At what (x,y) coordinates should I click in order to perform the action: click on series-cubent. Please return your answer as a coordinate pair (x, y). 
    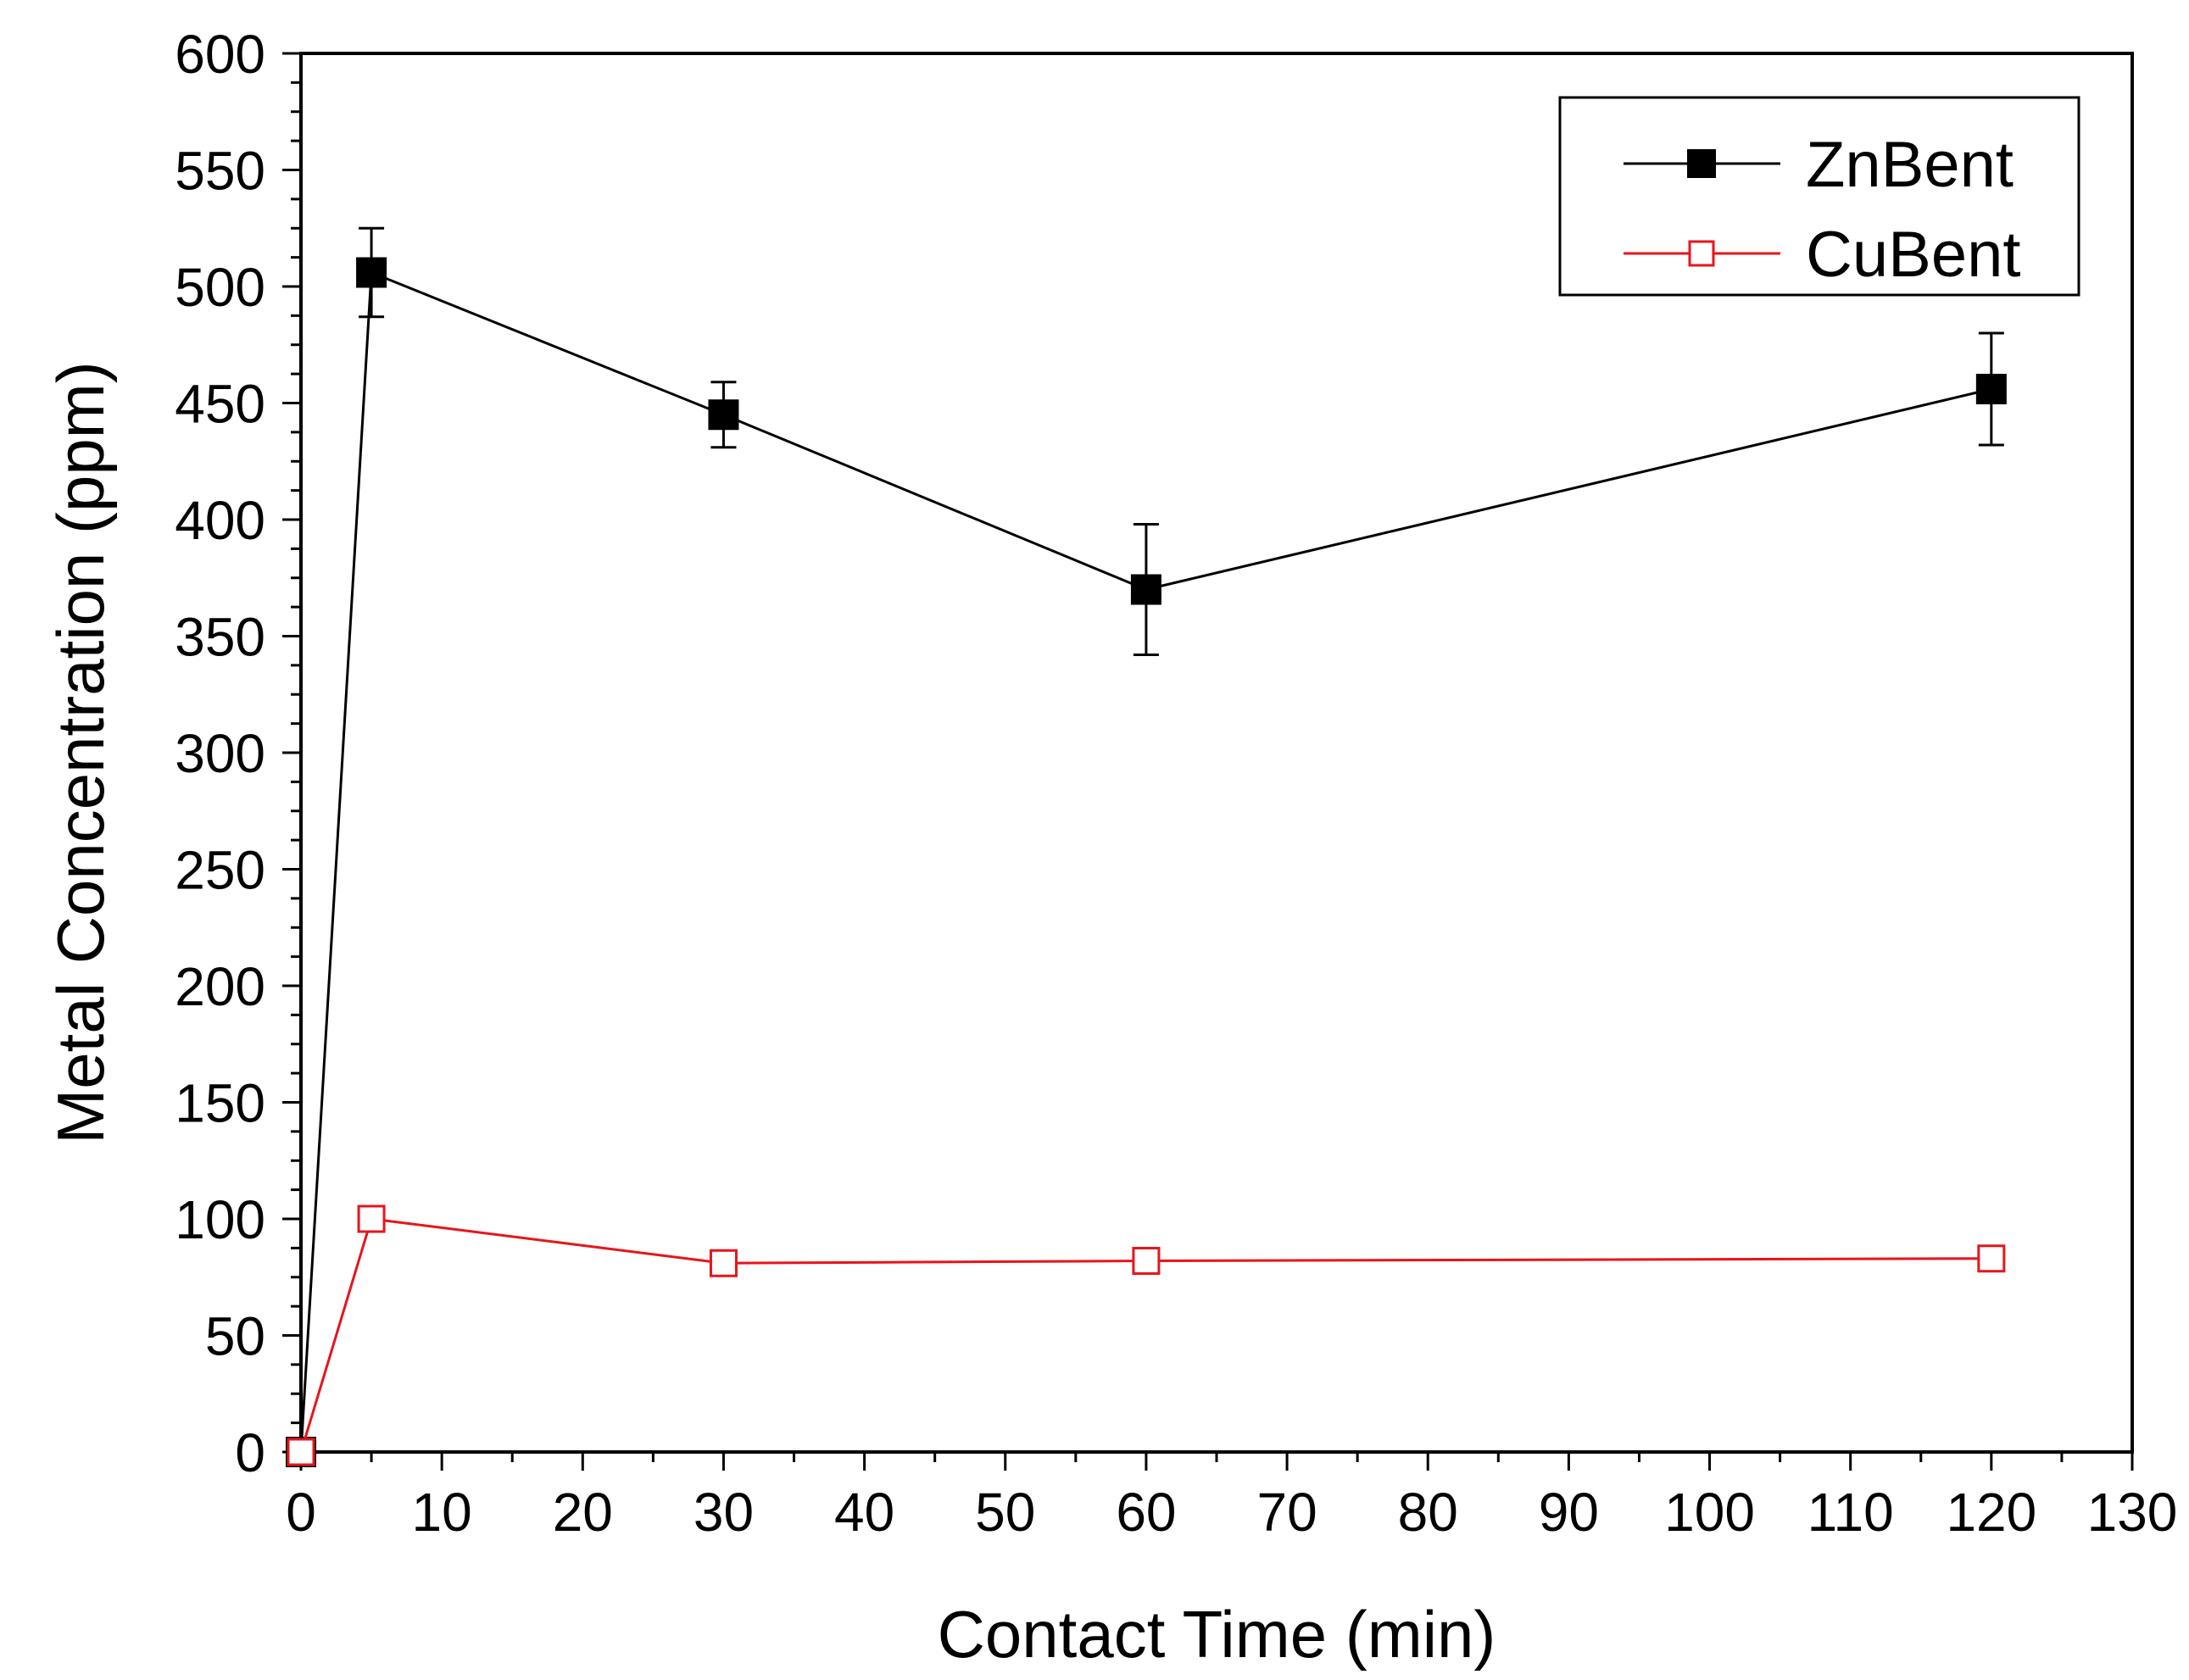
    Looking at the image, I should click on (1146, 1335).